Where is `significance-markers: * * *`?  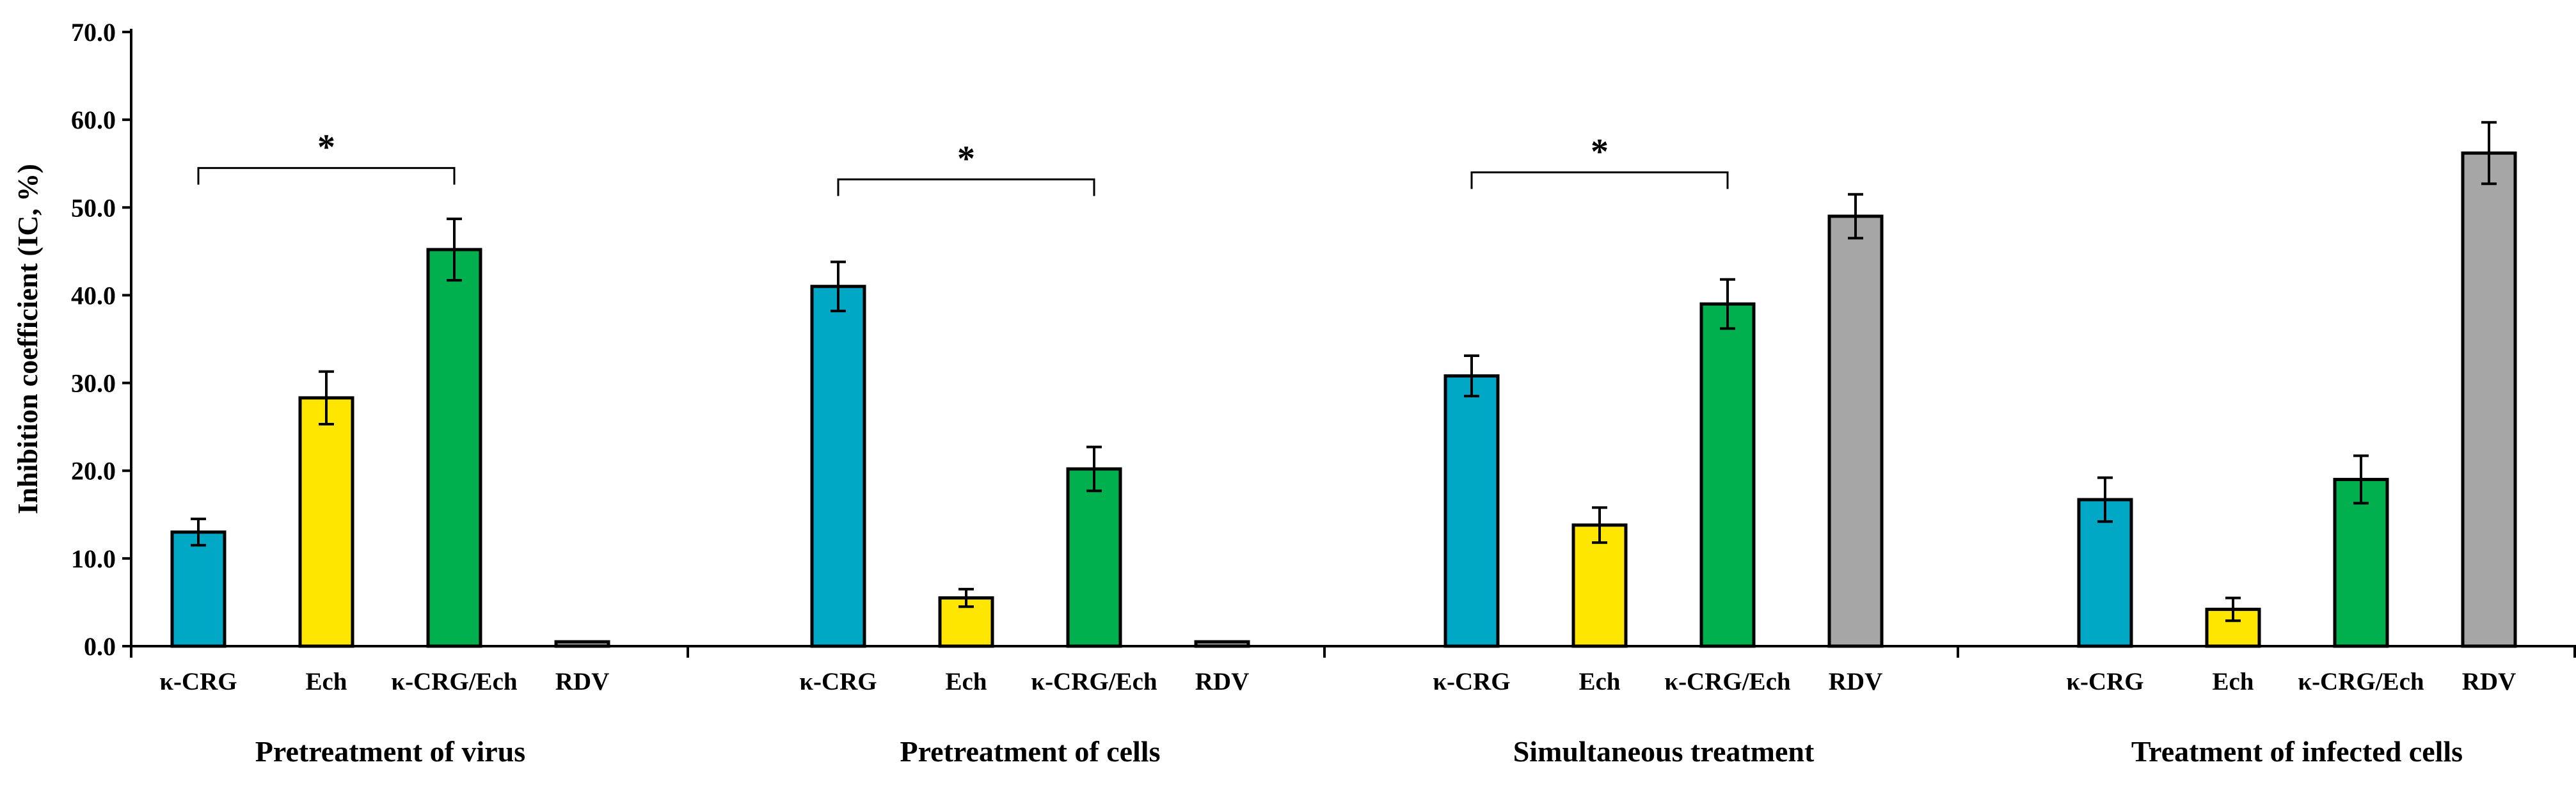
significance-markers: * * * is located at coordinates (963, 162).